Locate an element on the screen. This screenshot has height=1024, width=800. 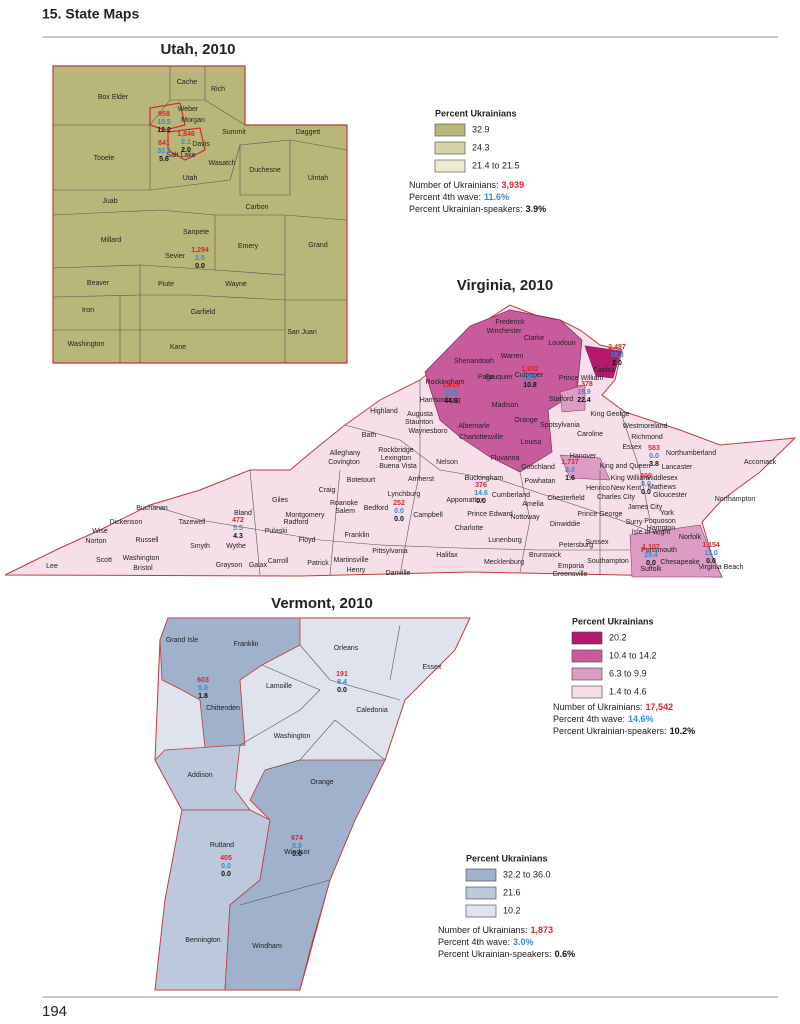
county-label: Orange is located at coordinates (525, 420).